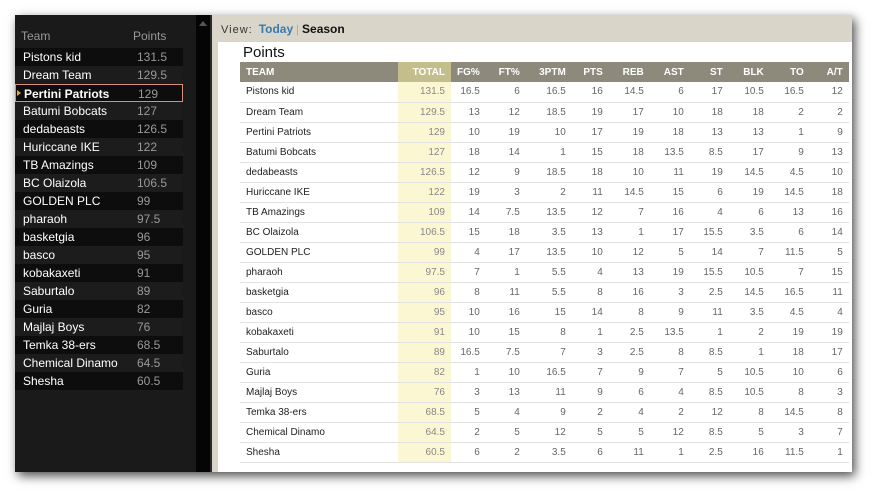 The image size is (881, 501). I want to click on stat-cell: 14, so click(829, 232).